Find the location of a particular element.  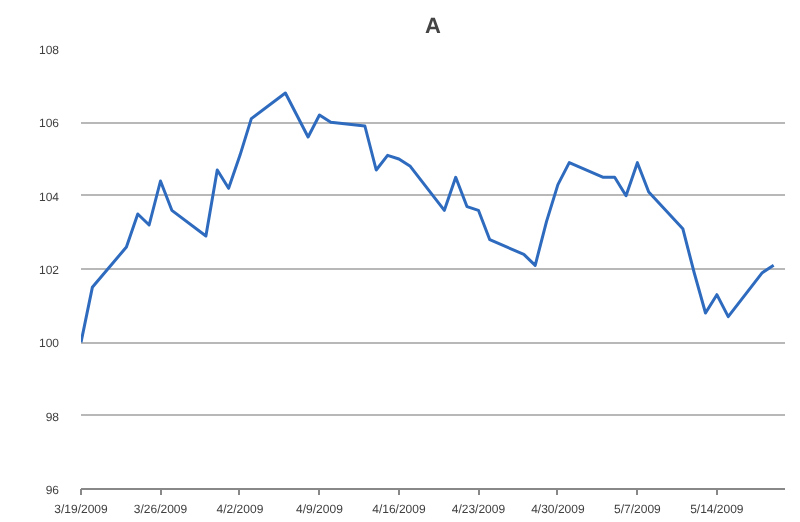

chart-title: A is located at coordinates (433, 27).